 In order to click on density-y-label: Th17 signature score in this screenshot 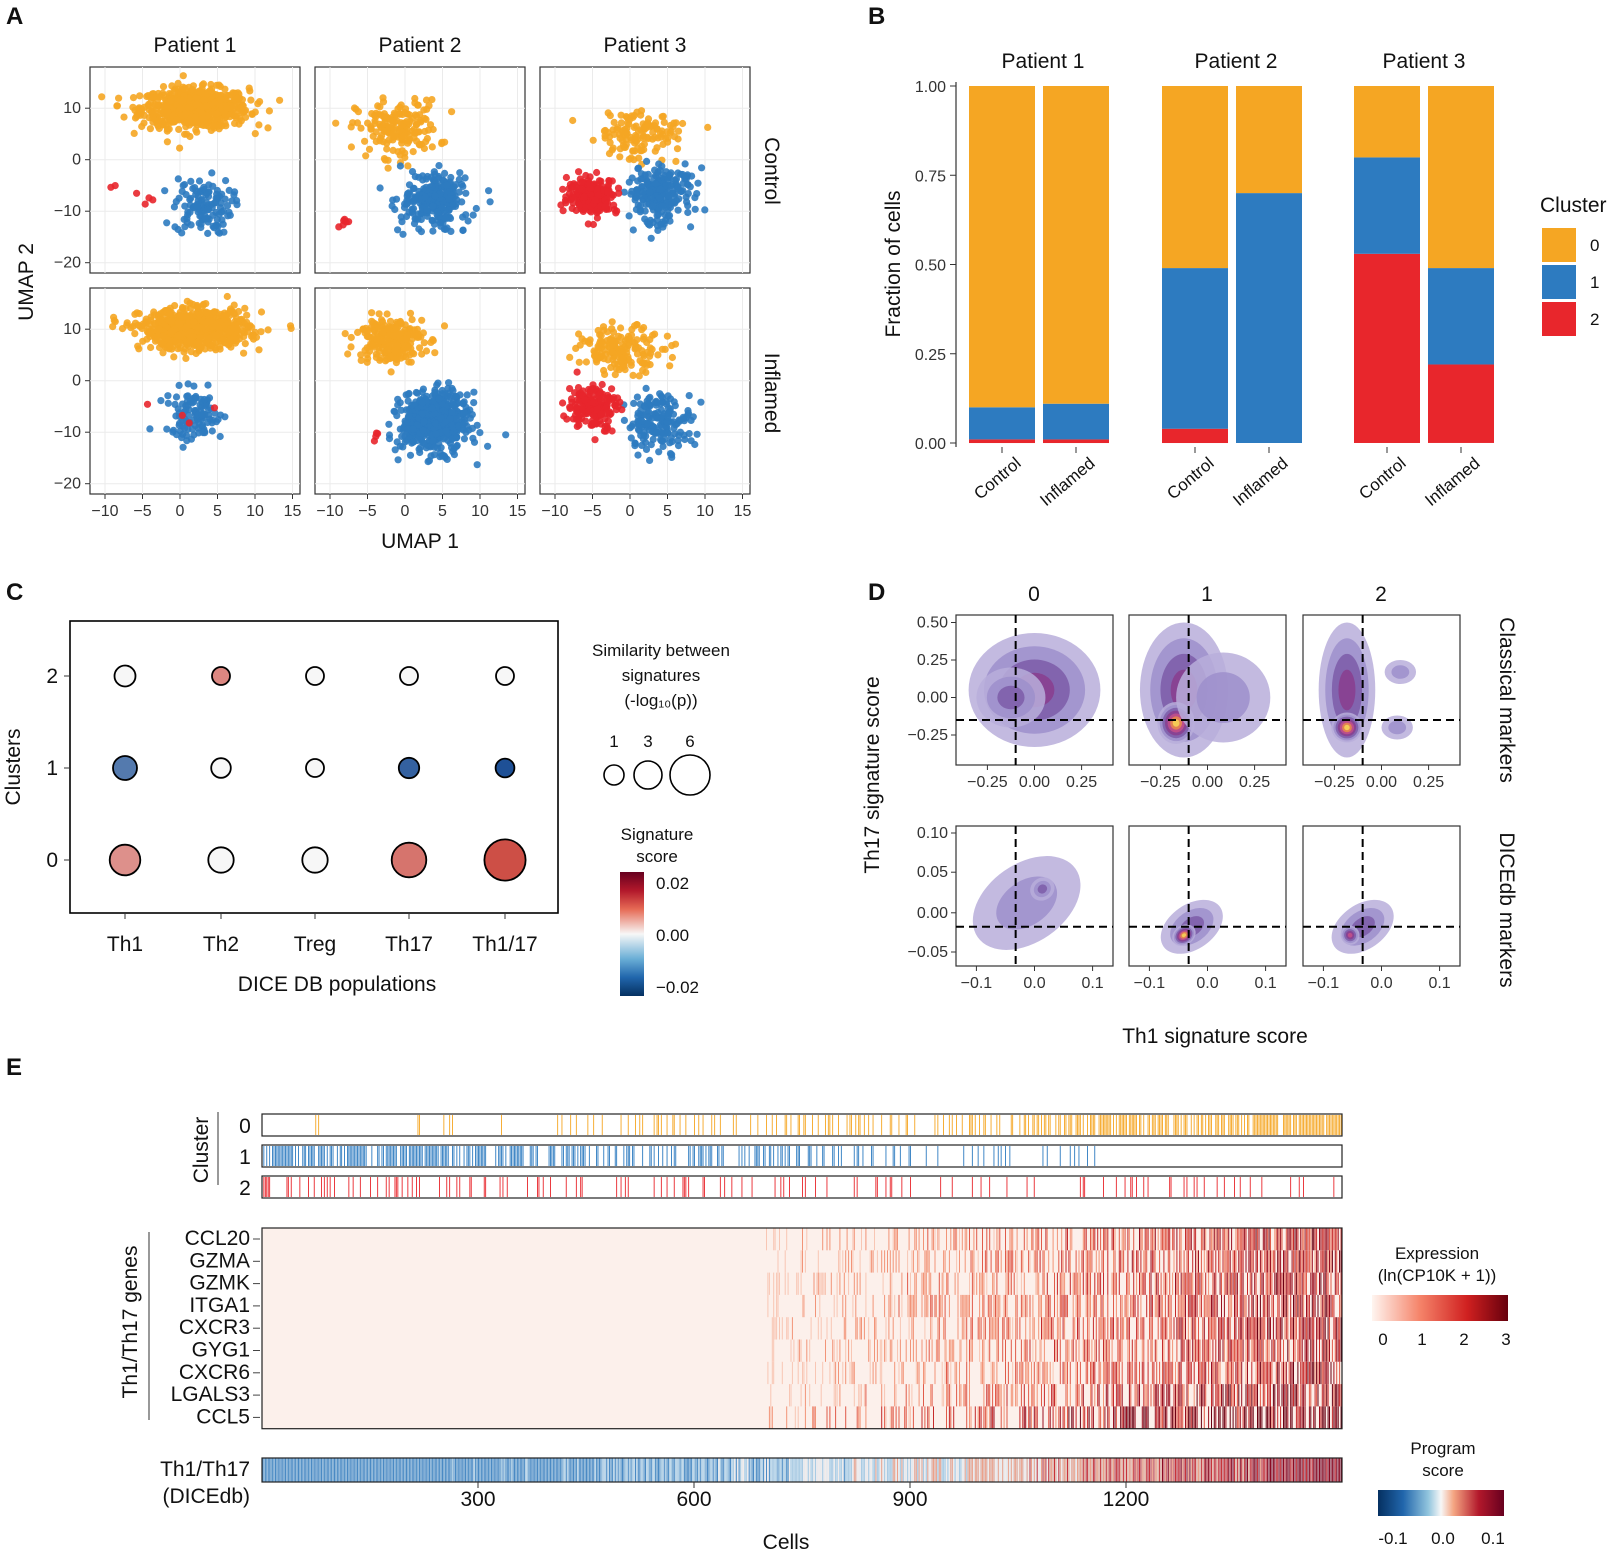, I will do `click(872, 774)`.